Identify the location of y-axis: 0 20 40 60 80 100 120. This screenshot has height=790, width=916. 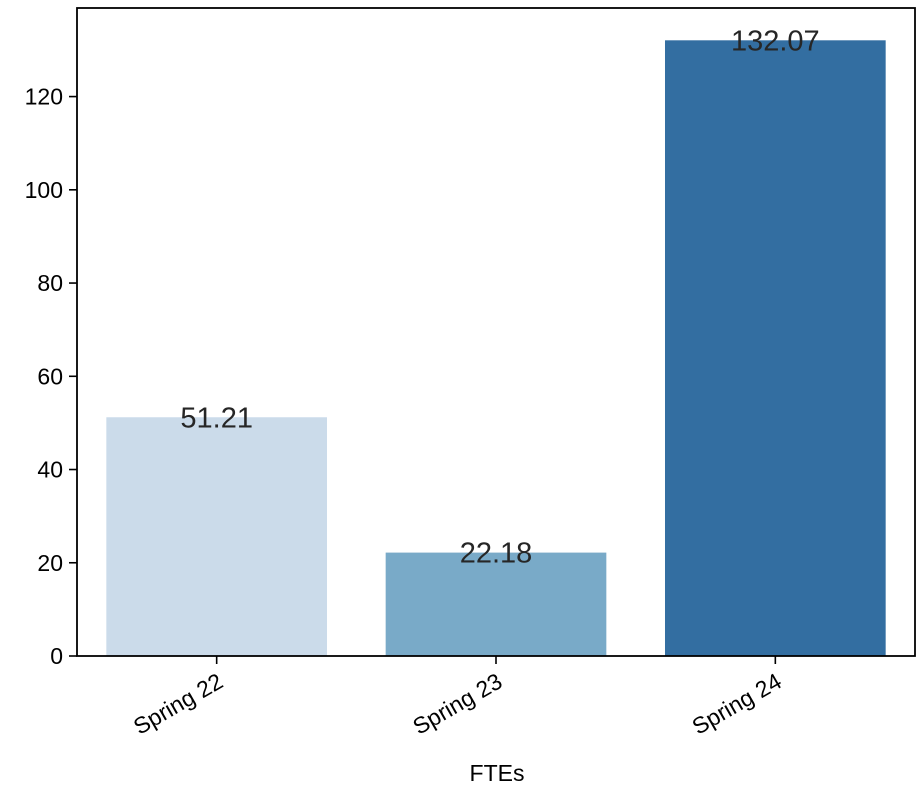
(51, 376).